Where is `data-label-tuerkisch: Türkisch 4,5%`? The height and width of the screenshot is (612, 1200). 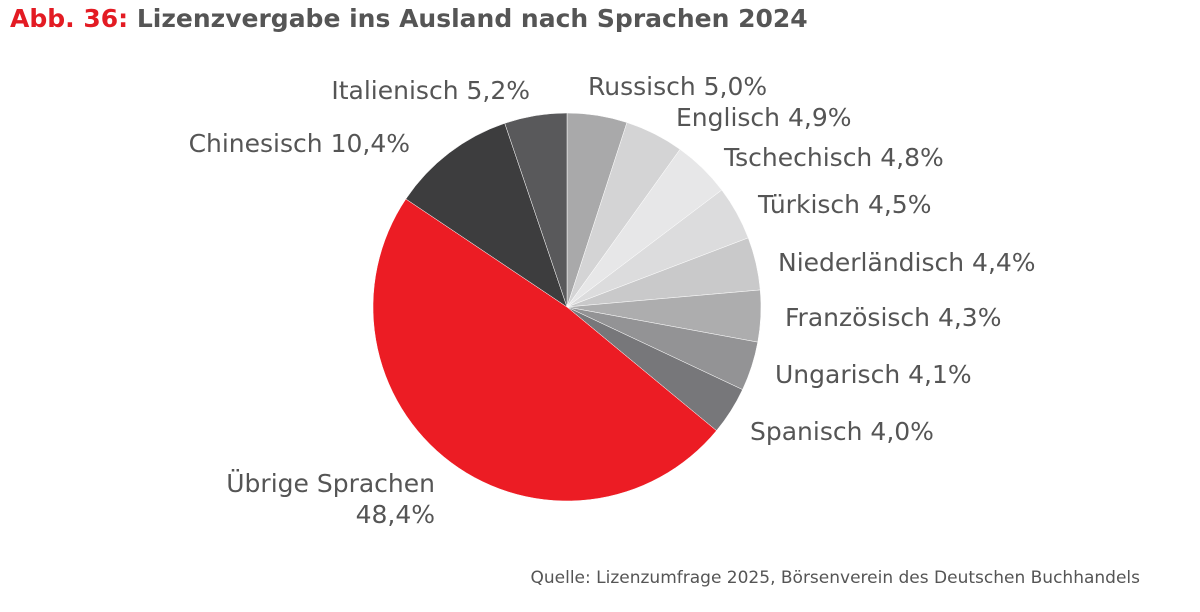 data-label-tuerkisch: Türkisch 4,5% is located at coordinates (844, 204).